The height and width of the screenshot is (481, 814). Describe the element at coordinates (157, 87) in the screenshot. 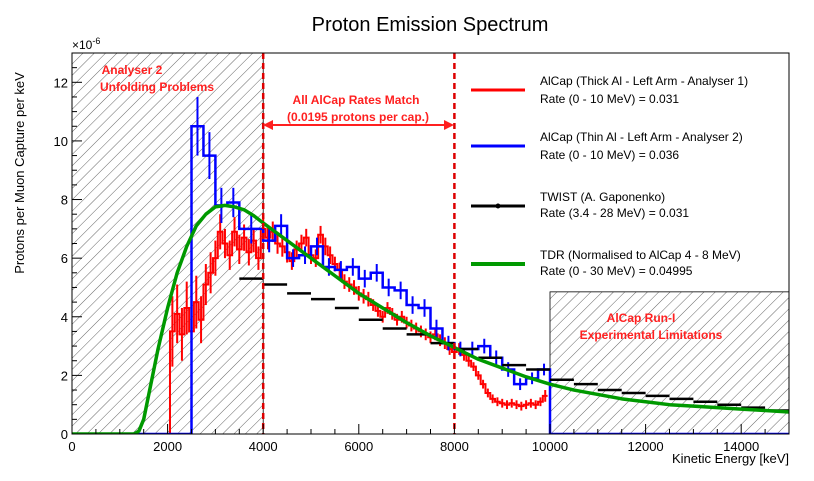

I see `annotation-unfolding-line2: Unfolding Problems` at that location.